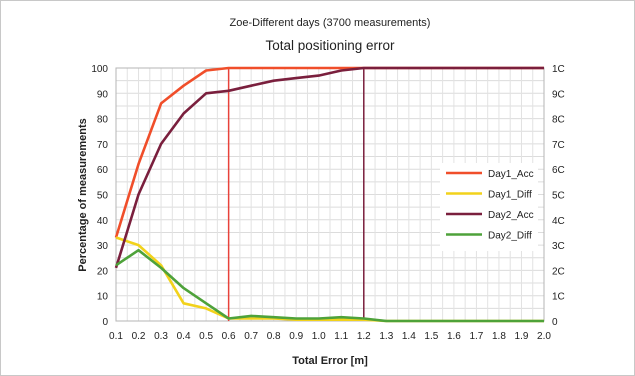  I want to click on x-tick-label: 0.3, so click(161, 336).